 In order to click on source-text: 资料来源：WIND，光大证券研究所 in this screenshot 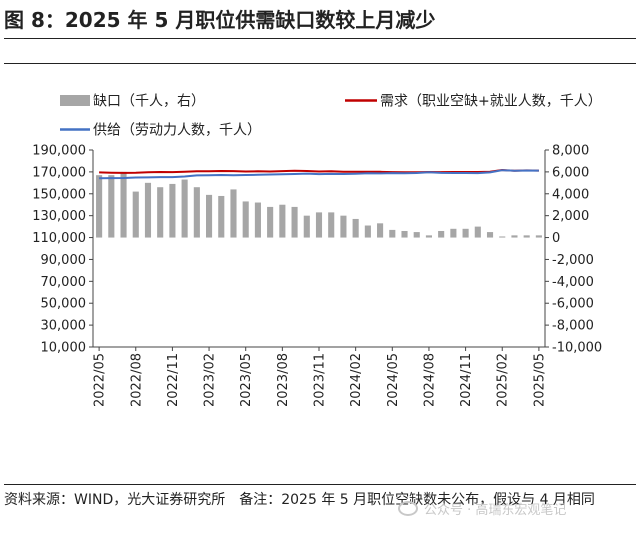, I will do `click(115, 500)`.